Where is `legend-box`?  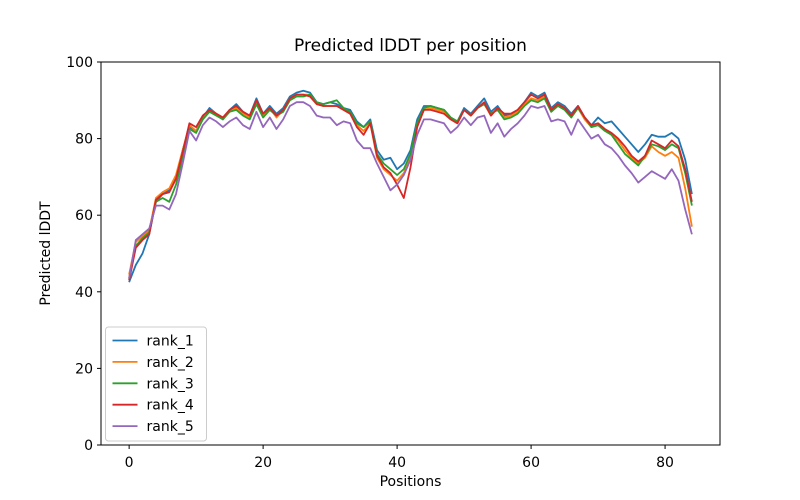 legend-box is located at coordinates (156, 384).